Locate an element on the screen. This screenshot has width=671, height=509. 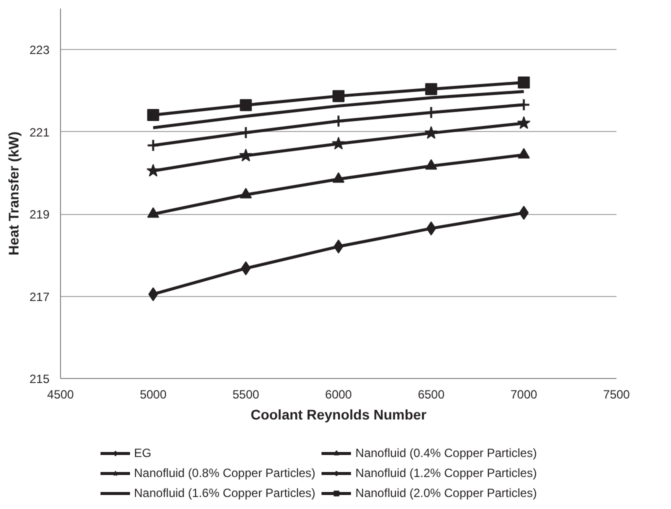
y-tick-label: 223 is located at coordinates (39, 50).